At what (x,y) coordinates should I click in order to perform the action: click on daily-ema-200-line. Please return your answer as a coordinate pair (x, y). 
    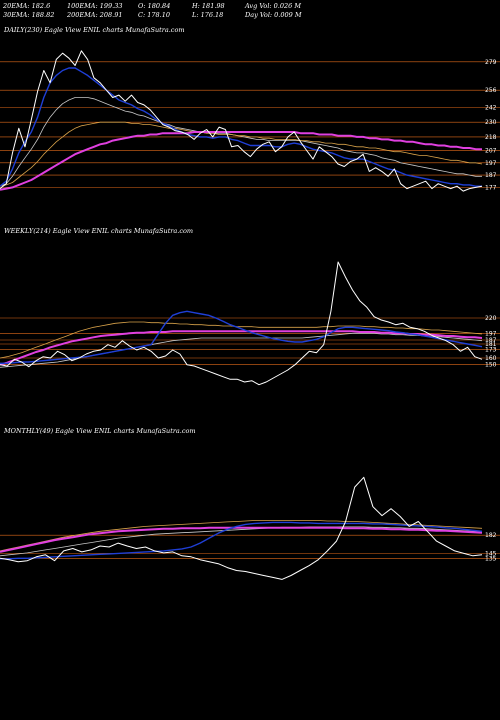
    Looking at the image, I should click on (241, 161).